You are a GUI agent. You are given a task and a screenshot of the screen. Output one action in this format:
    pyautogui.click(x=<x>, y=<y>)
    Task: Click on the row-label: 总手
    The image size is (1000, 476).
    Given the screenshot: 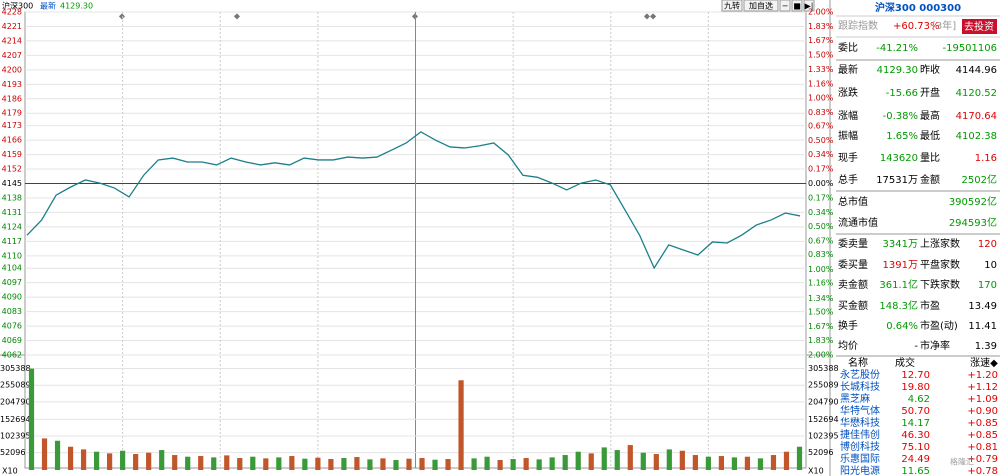 What is the action you would take?
    pyautogui.click(x=848, y=179)
    